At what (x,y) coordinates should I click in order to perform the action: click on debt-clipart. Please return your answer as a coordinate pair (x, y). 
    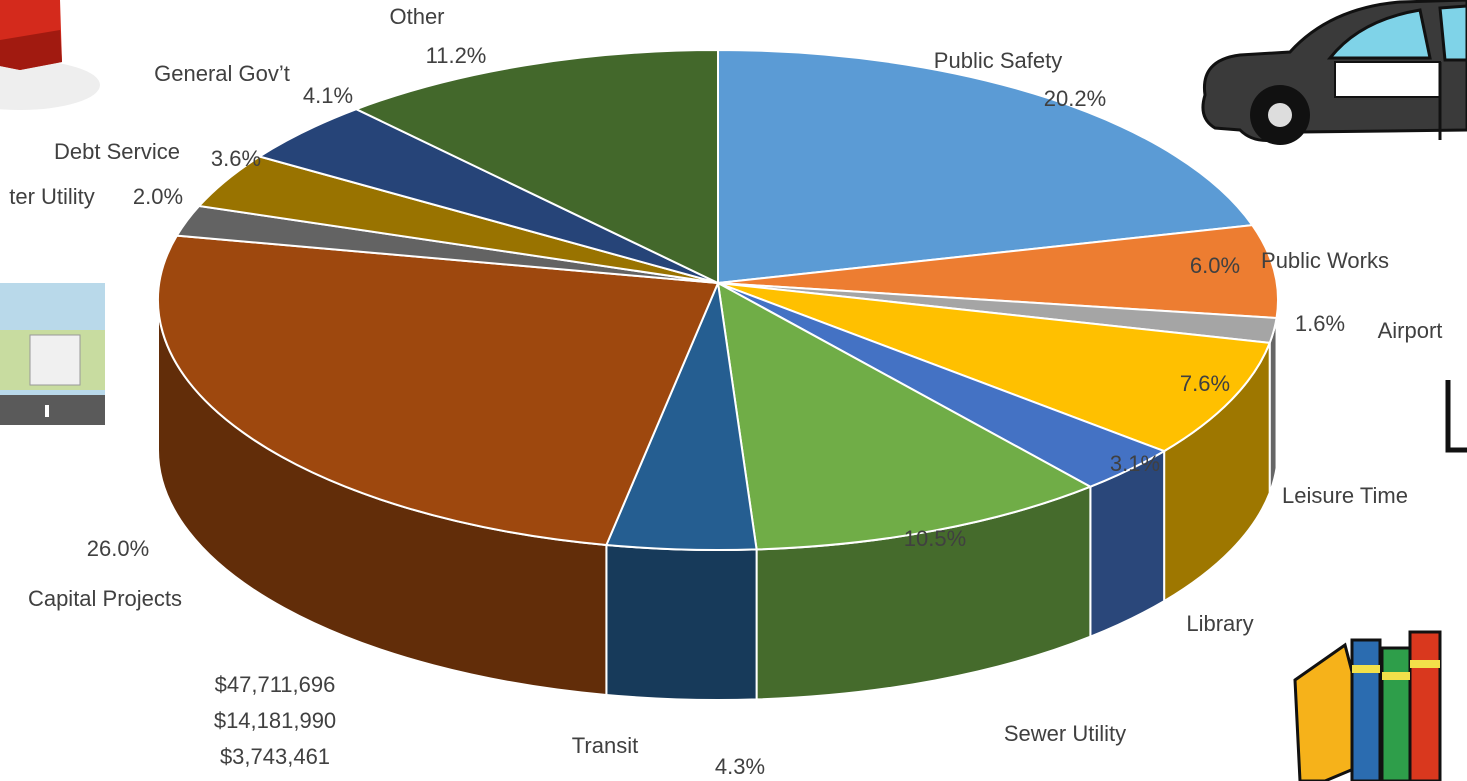
    Looking at the image, I should click on (50, 55).